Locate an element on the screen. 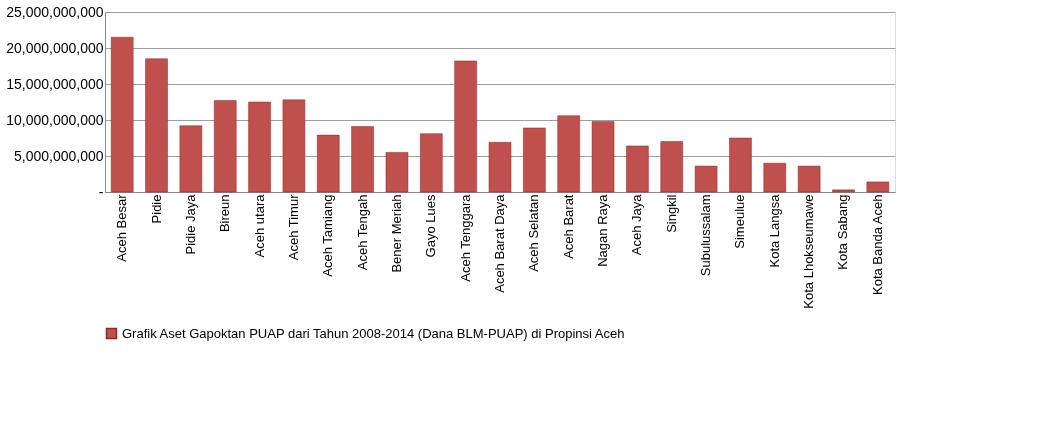 This screenshot has width=1052, height=437. x-tick-label: Aceh utara is located at coordinates (259, 225).